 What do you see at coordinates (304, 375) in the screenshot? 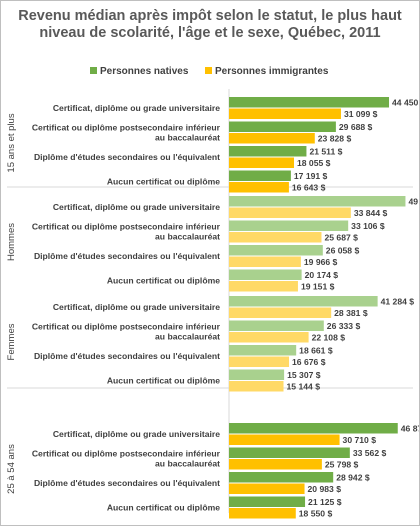
I see `data-label: 15 307 $` at bounding box center [304, 375].